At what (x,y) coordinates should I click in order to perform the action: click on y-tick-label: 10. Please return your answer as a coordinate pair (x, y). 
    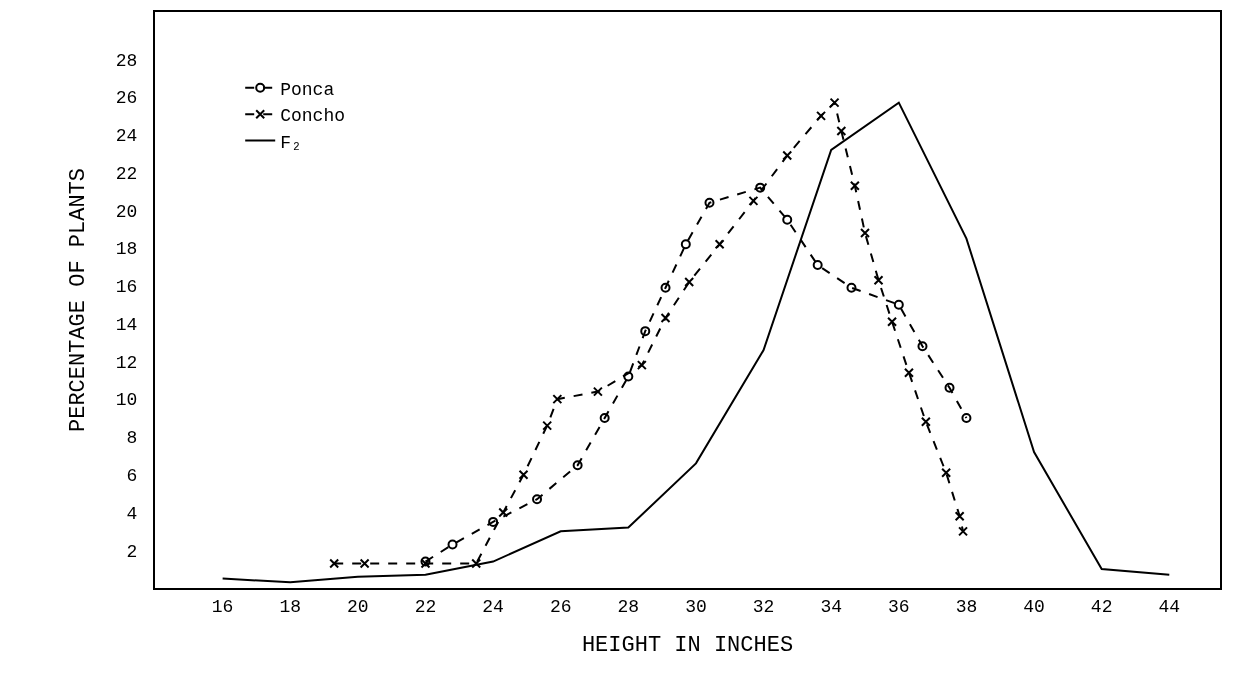
    Looking at the image, I should click on (126, 400).